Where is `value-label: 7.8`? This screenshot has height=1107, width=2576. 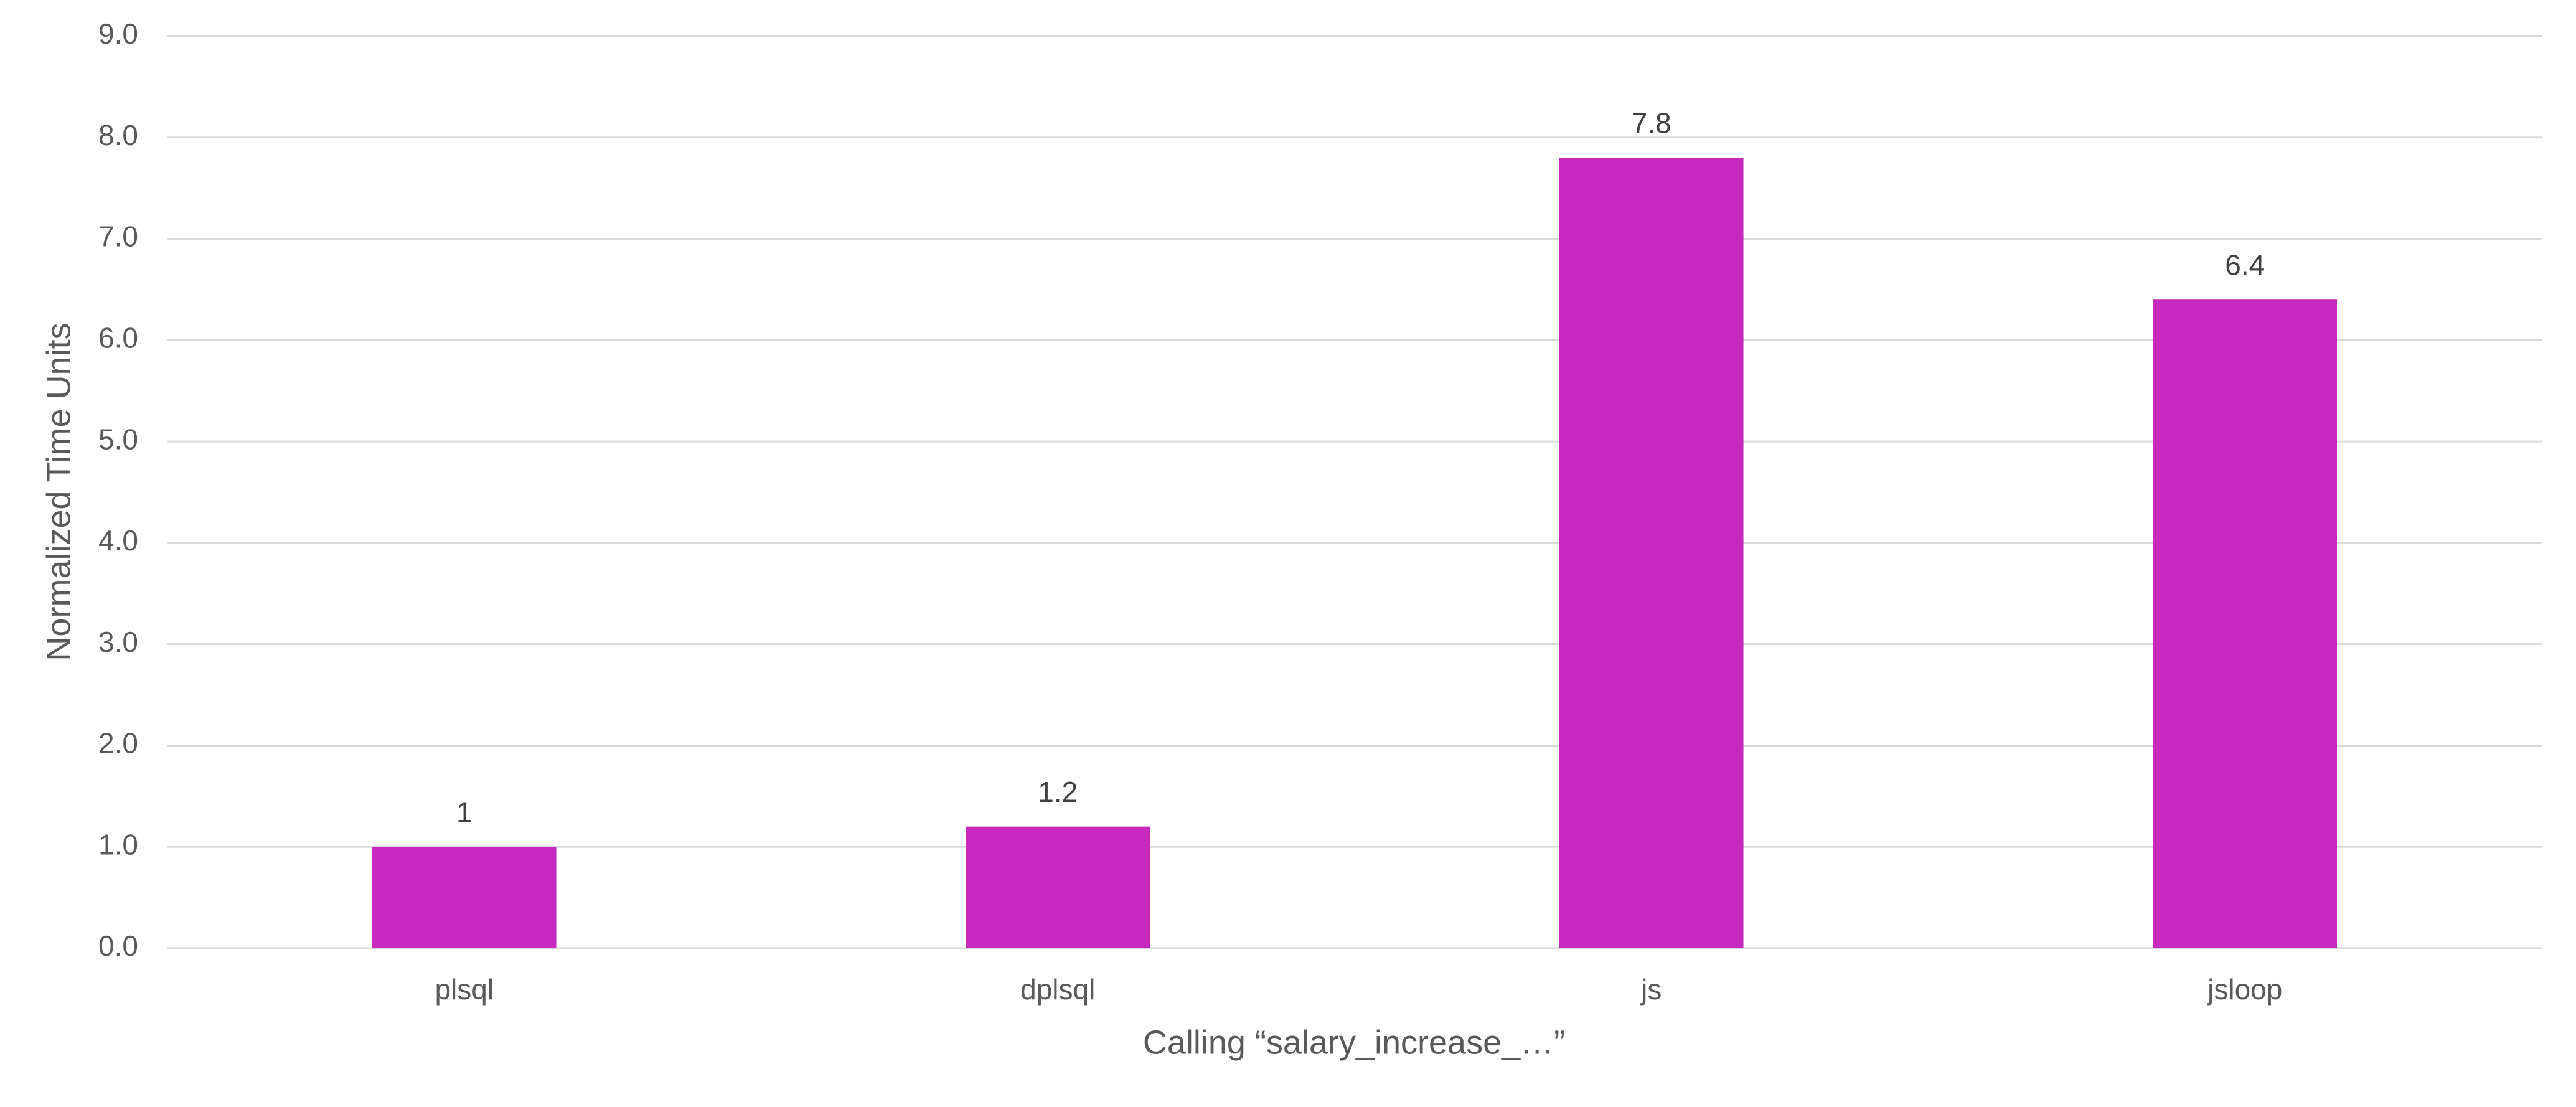 value-label: 7.8 is located at coordinates (1651, 122).